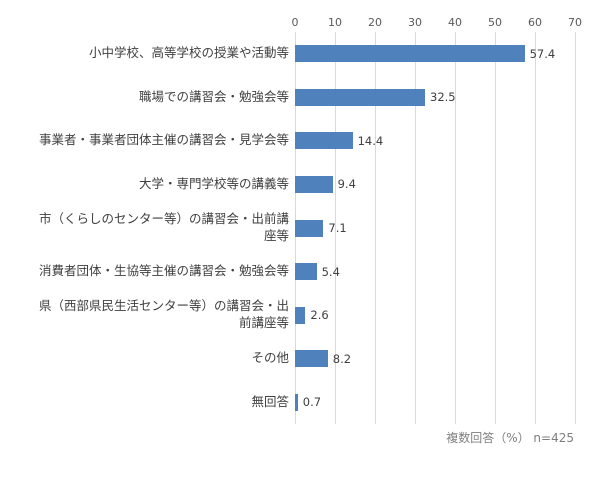  What do you see at coordinates (342, 358) in the screenshot?
I see `value-label: 8.2` at bounding box center [342, 358].